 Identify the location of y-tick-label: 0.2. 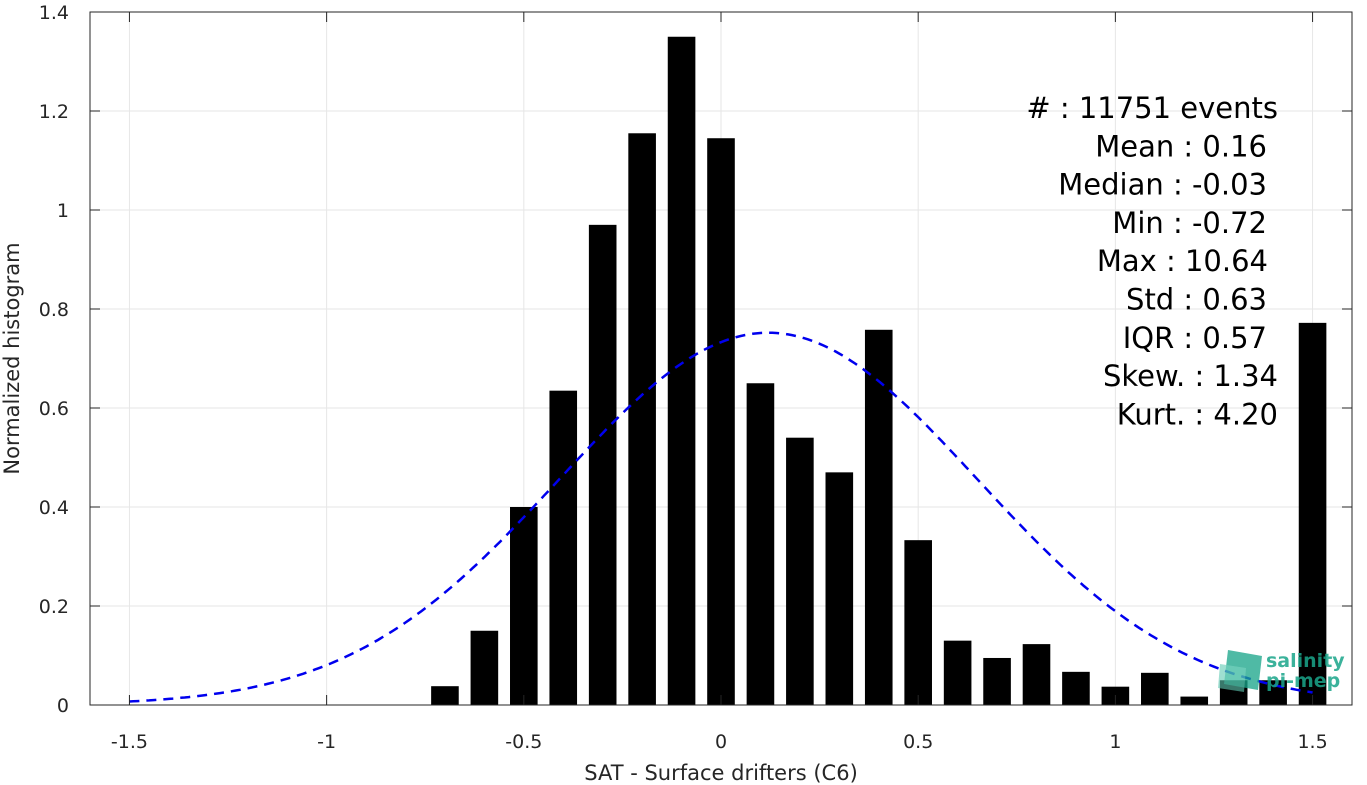
(54, 607).